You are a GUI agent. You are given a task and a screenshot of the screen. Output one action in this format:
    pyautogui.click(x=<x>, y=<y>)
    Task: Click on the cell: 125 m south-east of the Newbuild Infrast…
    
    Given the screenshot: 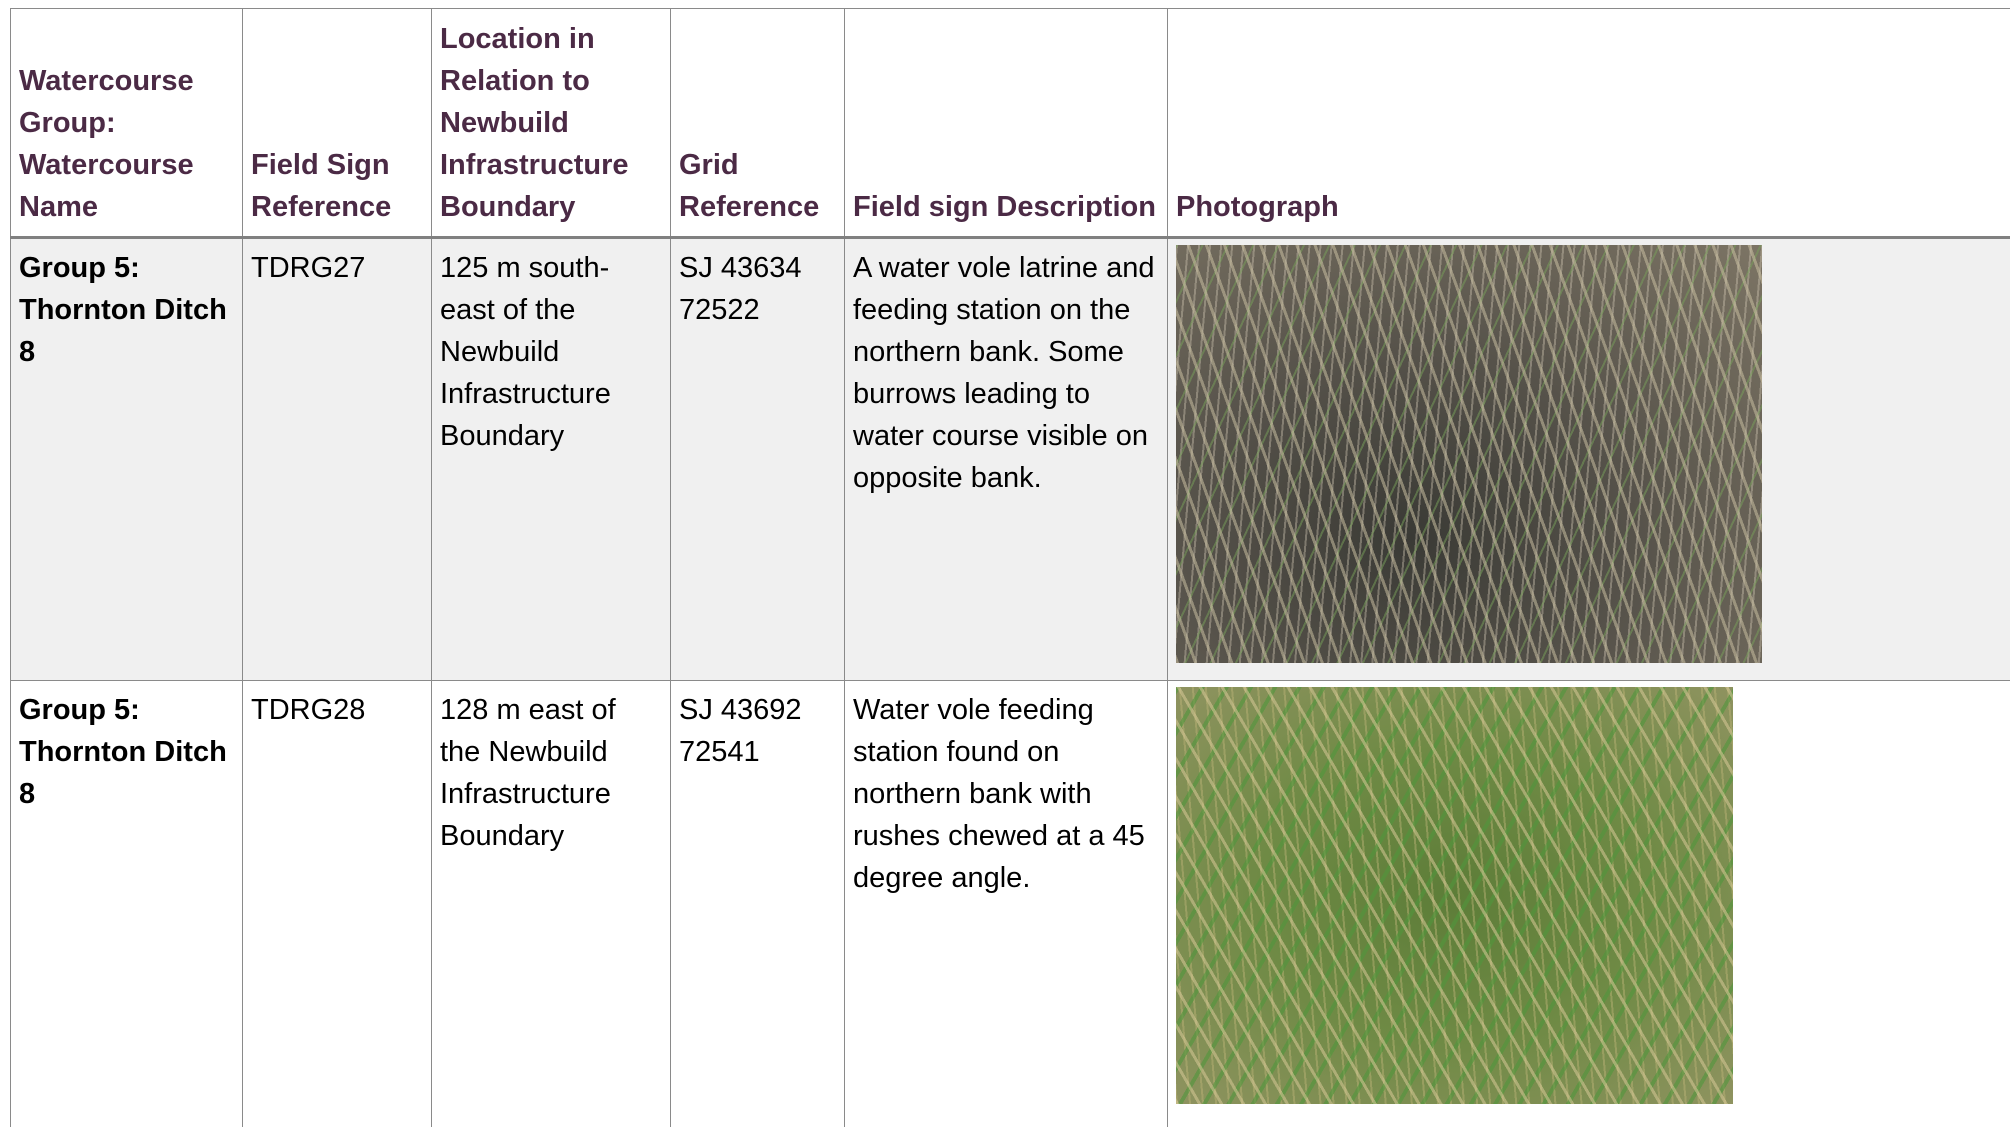 What is the action you would take?
    pyautogui.click(x=551, y=459)
    